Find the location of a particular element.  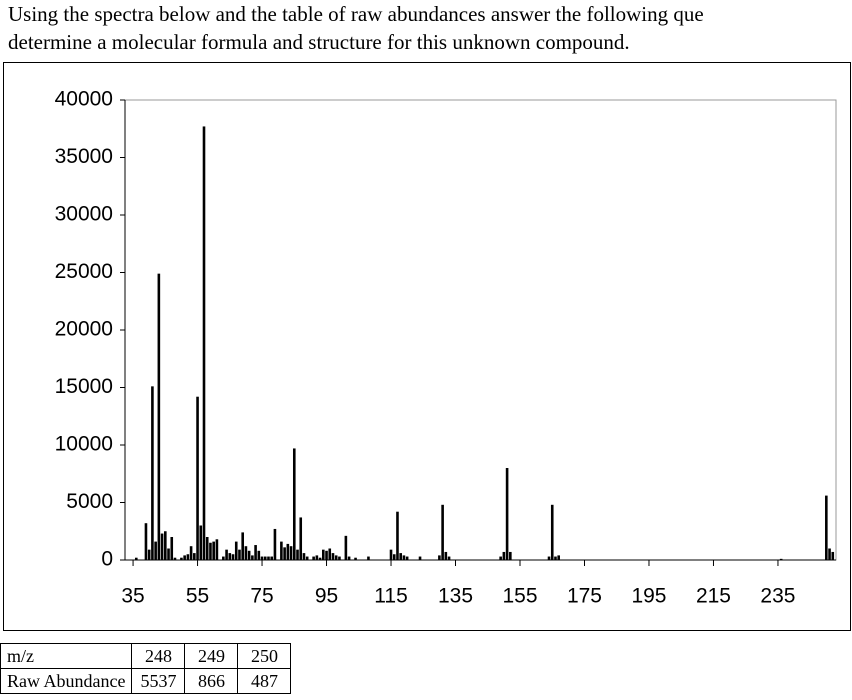

cell: 866 is located at coordinates (211, 681).